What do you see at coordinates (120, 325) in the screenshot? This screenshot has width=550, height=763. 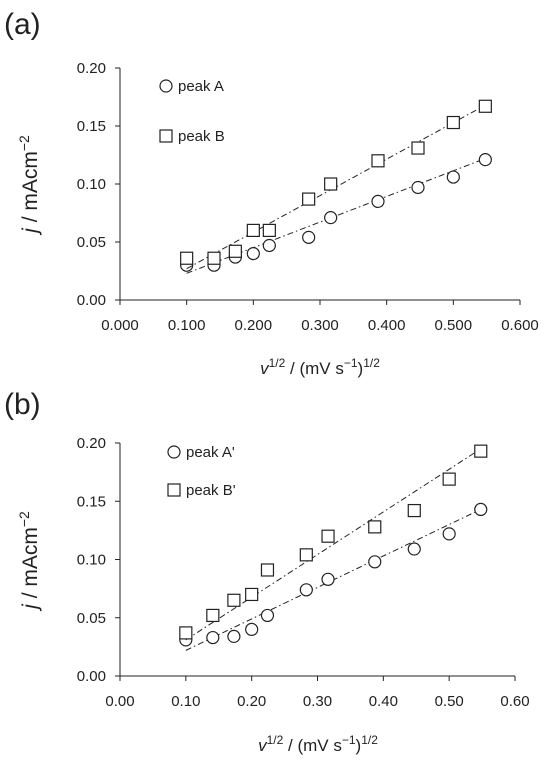 I see `x-tick-label: 0.000` at bounding box center [120, 325].